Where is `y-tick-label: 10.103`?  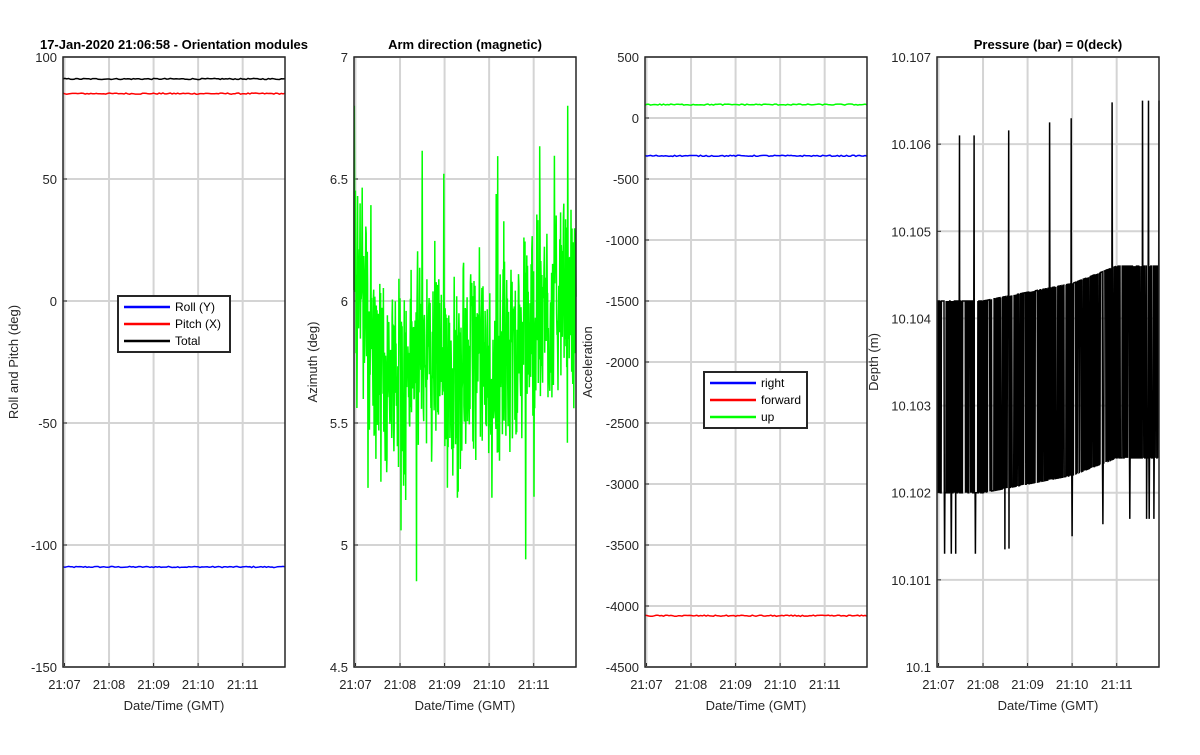 y-tick-label: 10.103 is located at coordinates (911, 406).